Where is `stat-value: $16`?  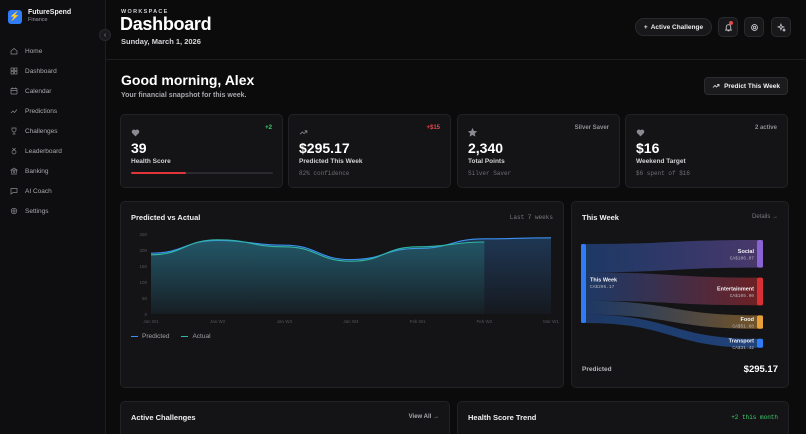
stat-value: $16 is located at coordinates (648, 148).